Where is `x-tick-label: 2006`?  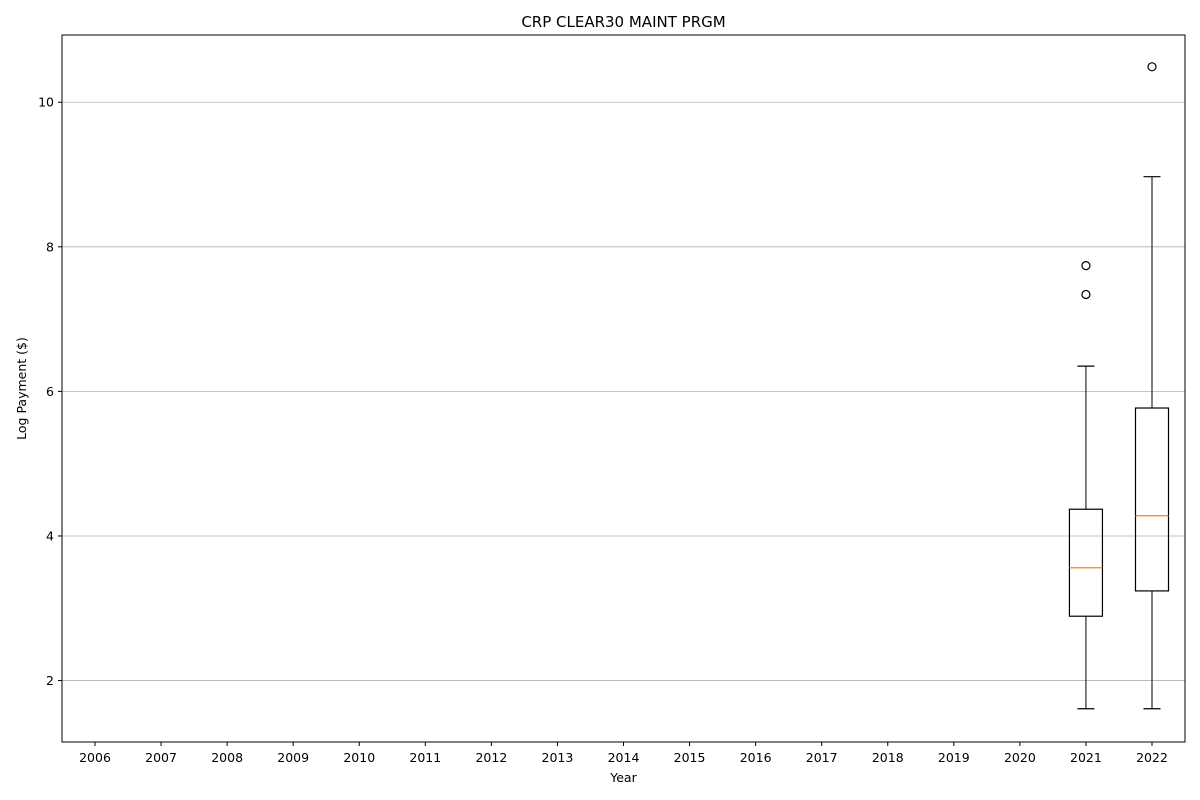 x-tick-label: 2006 is located at coordinates (95, 757).